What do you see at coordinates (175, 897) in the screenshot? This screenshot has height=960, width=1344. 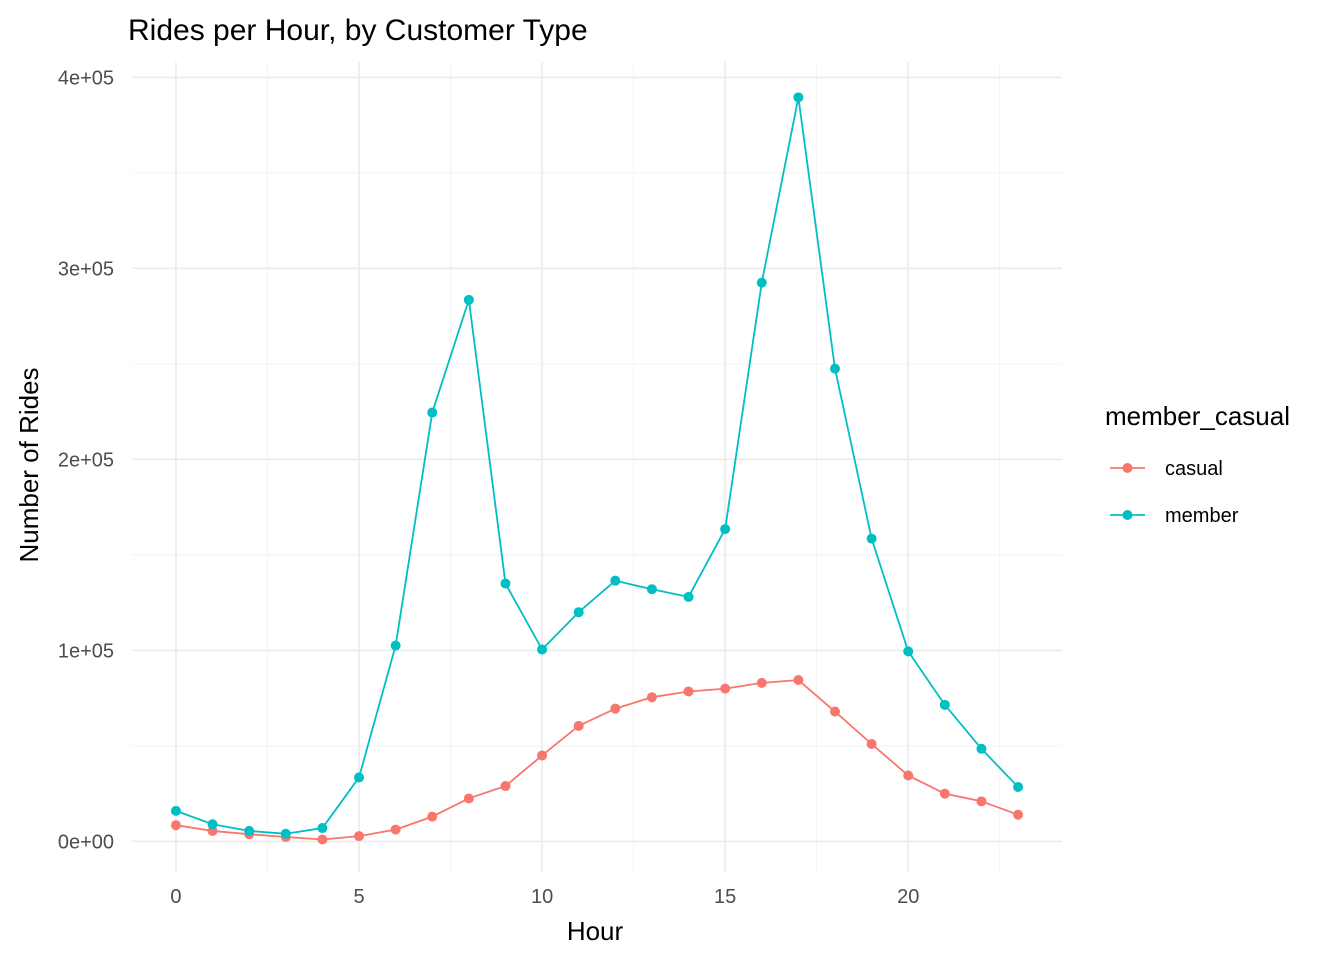 I see `x-tick-label: 0` at bounding box center [175, 897].